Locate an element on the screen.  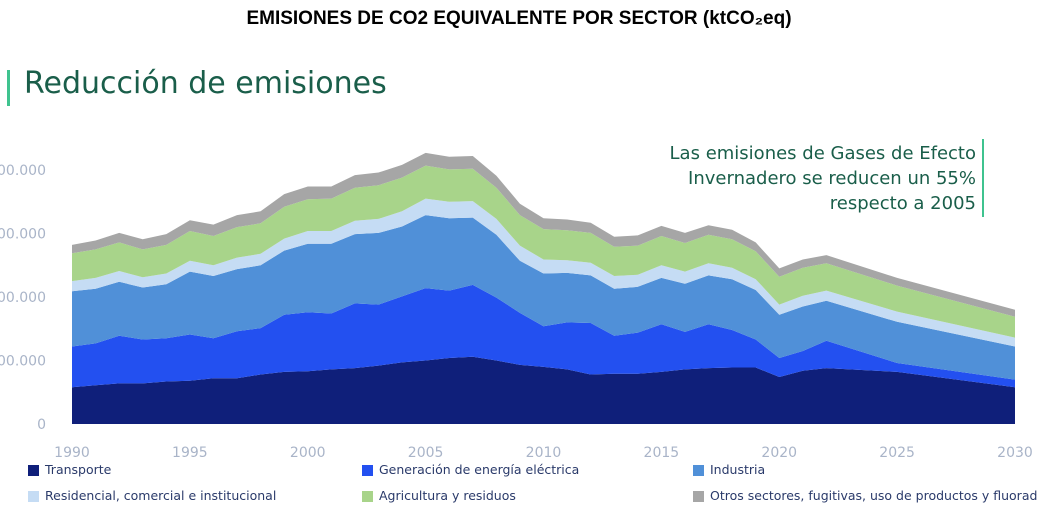
callout-accent-bar is located at coordinates (983, 178).